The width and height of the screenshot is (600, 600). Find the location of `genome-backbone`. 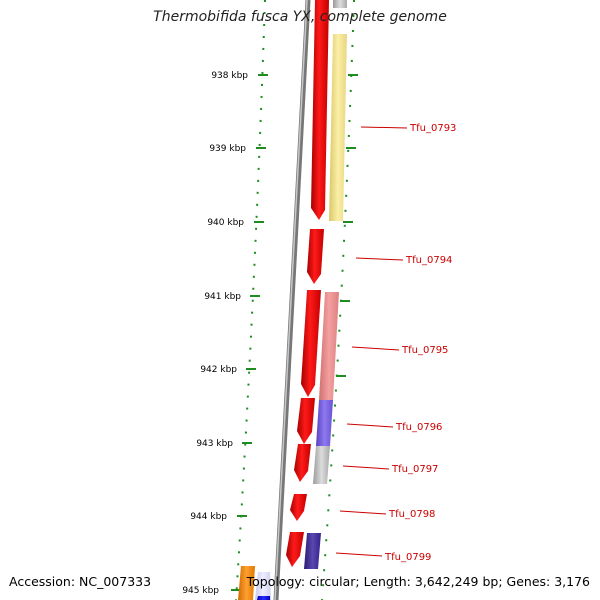

genome-backbone is located at coordinates (292, 300).